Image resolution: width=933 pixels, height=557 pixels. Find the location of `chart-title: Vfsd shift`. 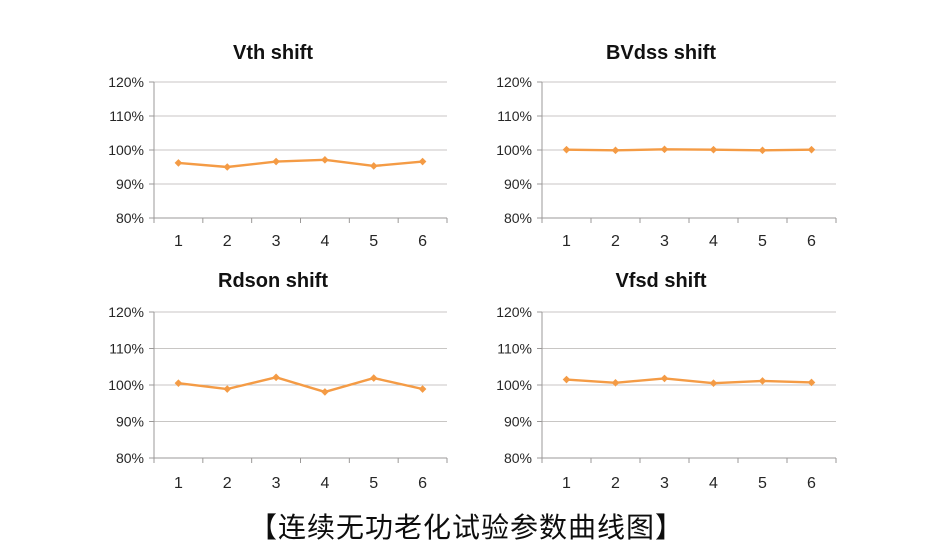

chart-title: Vfsd shift is located at coordinates (661, 281).